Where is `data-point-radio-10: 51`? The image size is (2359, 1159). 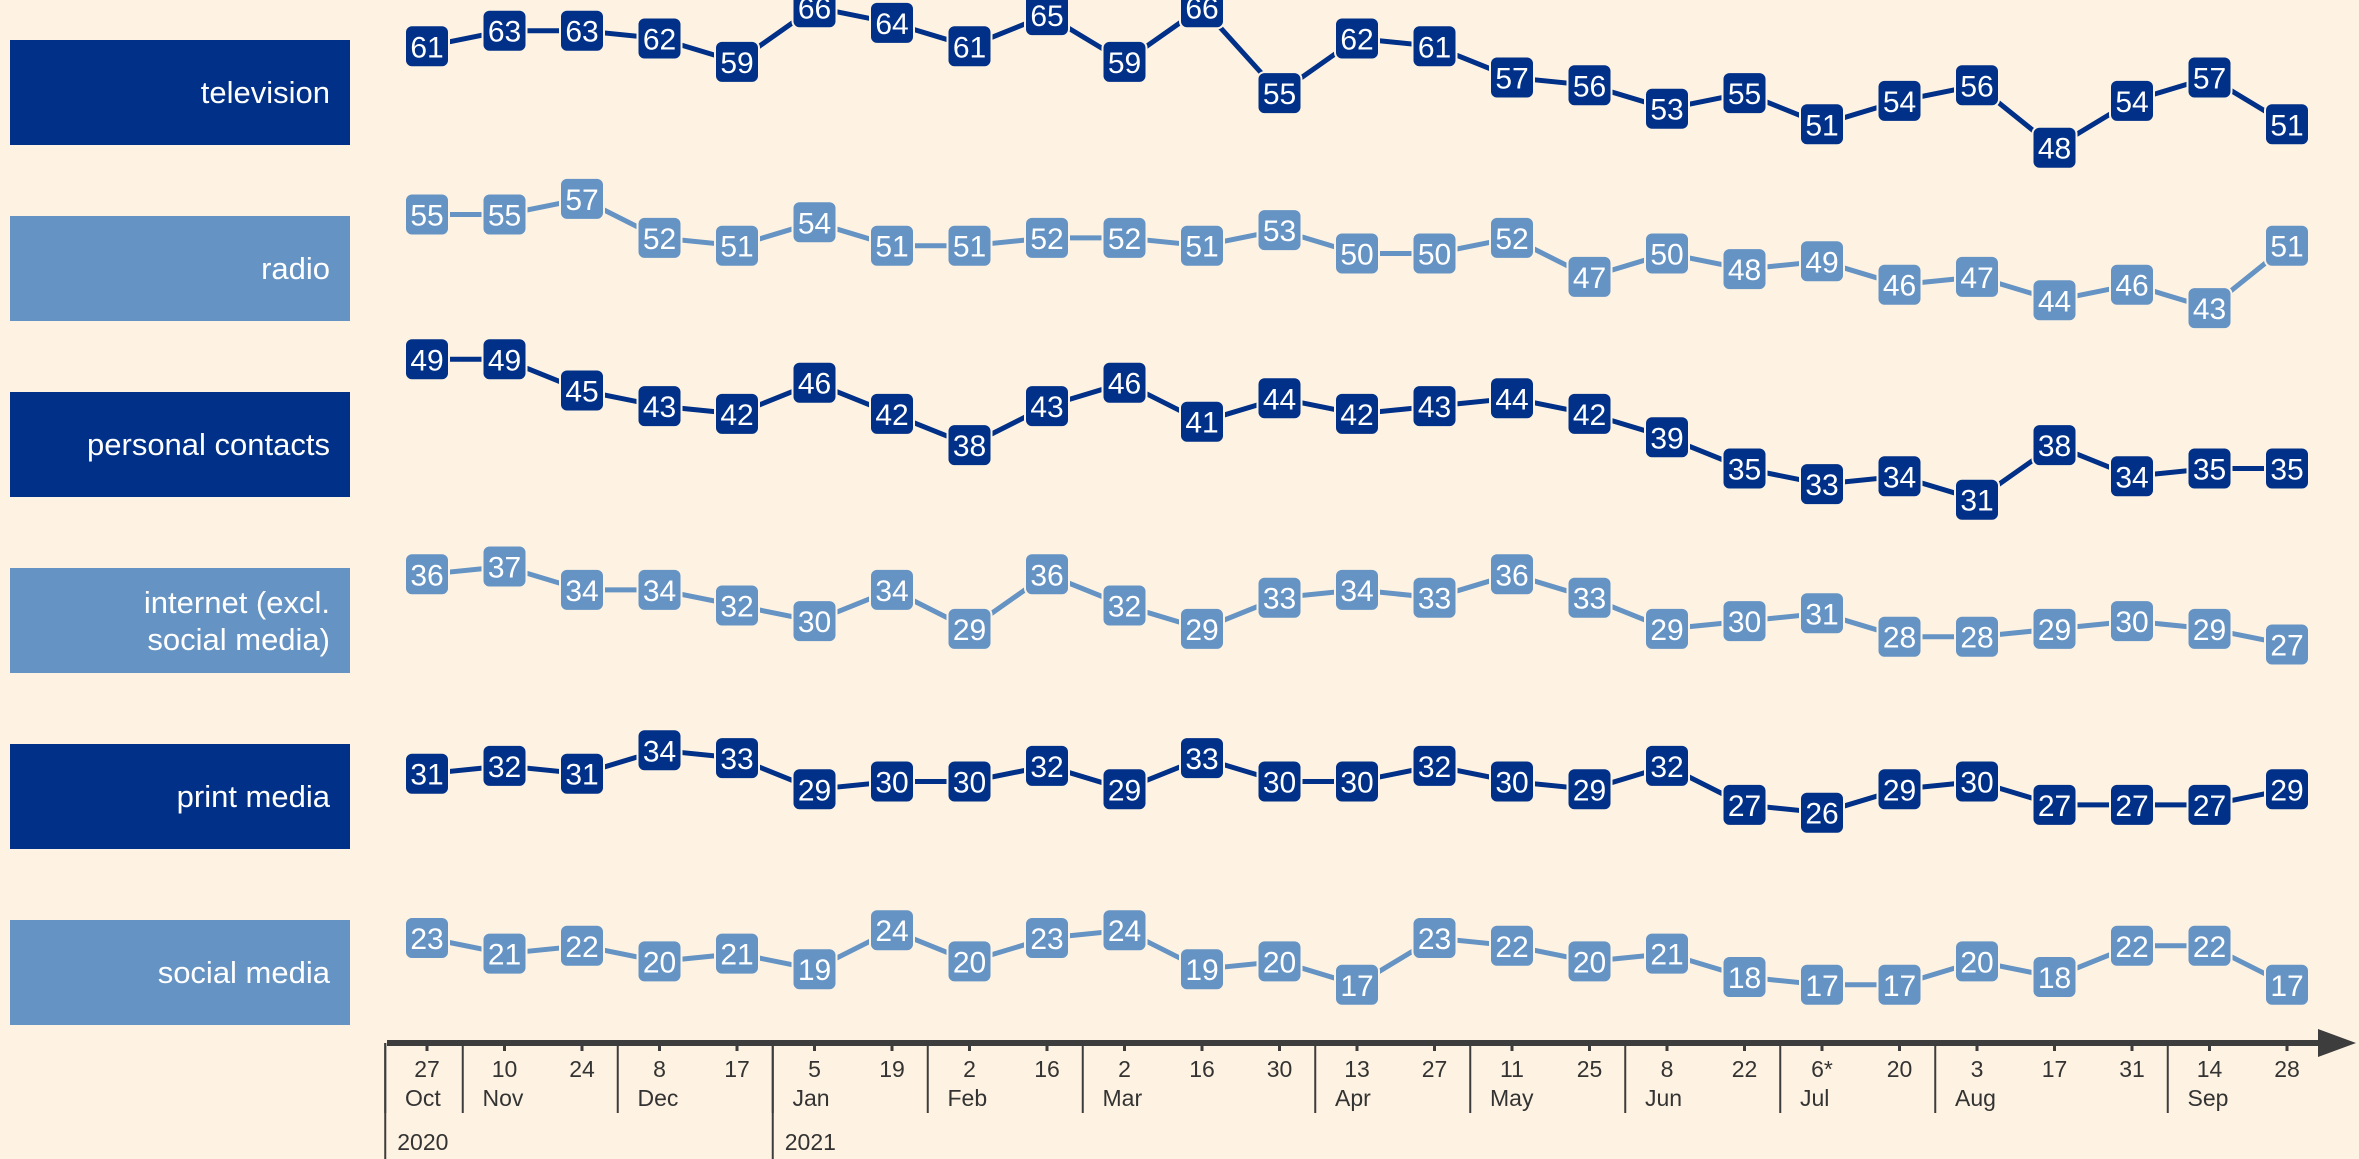
data-point-radio-10: 51 is located at coordinates (1202, 245).